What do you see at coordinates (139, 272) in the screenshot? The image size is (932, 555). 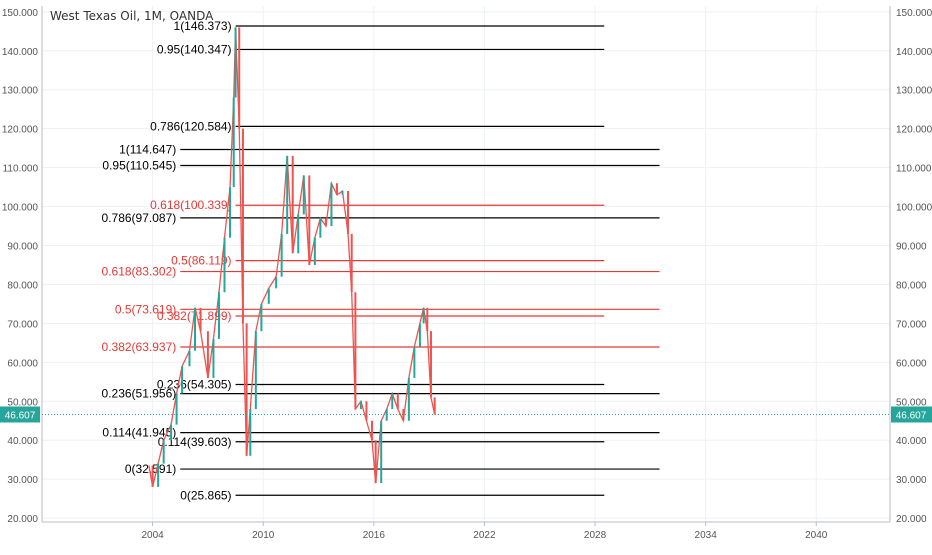 I see `fib-level-label: 0.618(83.302)` at bounding box center [139, 272].